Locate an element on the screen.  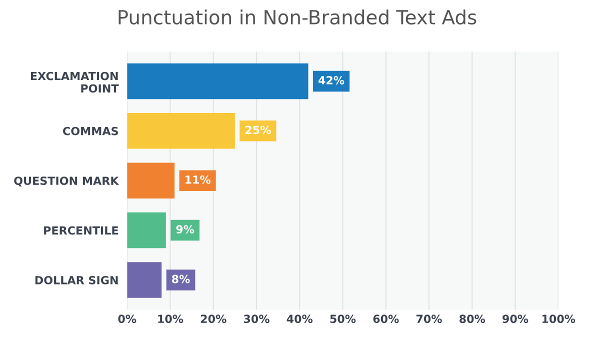
data-label: 11% is located at coordinates (198, 179).